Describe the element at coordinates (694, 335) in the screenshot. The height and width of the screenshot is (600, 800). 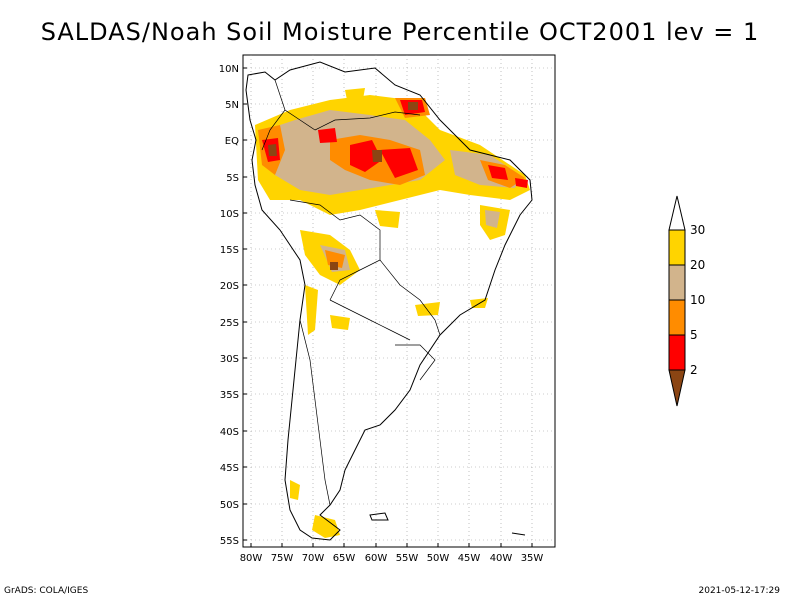
I see `colorbar-label-5: 5` at that location.